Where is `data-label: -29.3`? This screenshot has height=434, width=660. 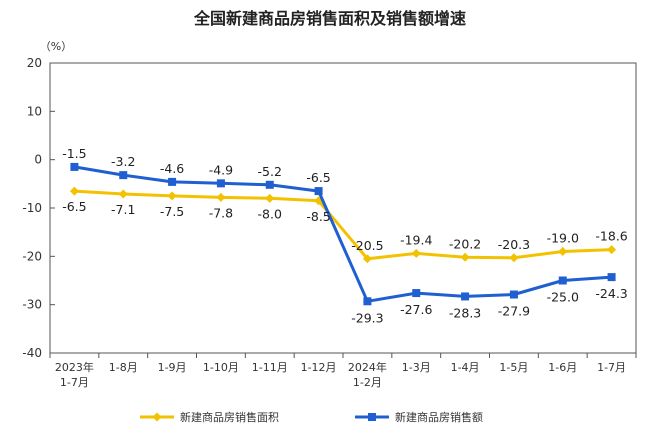 data-label: -29.3 is located at coordinates (367, 317).